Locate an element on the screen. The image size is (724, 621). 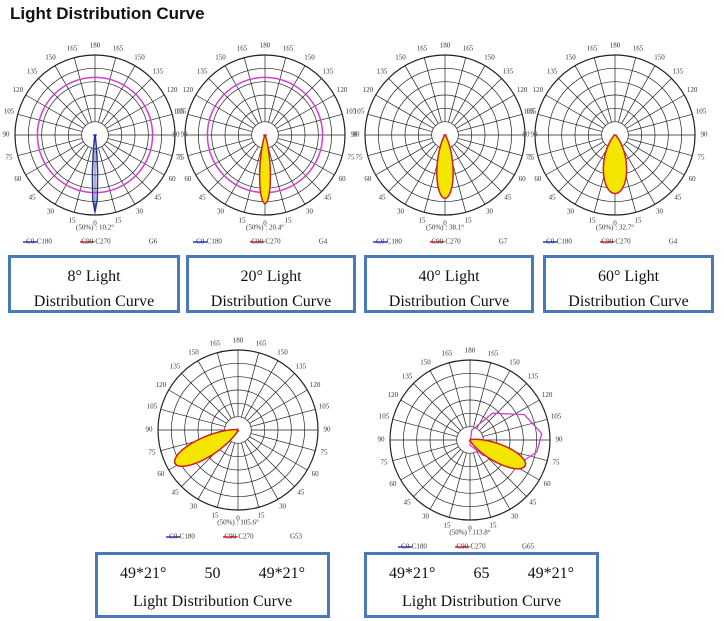
caption-box: 49*21° 65 49*21° Light Distribution Curve is located at coordinates (481, 585).